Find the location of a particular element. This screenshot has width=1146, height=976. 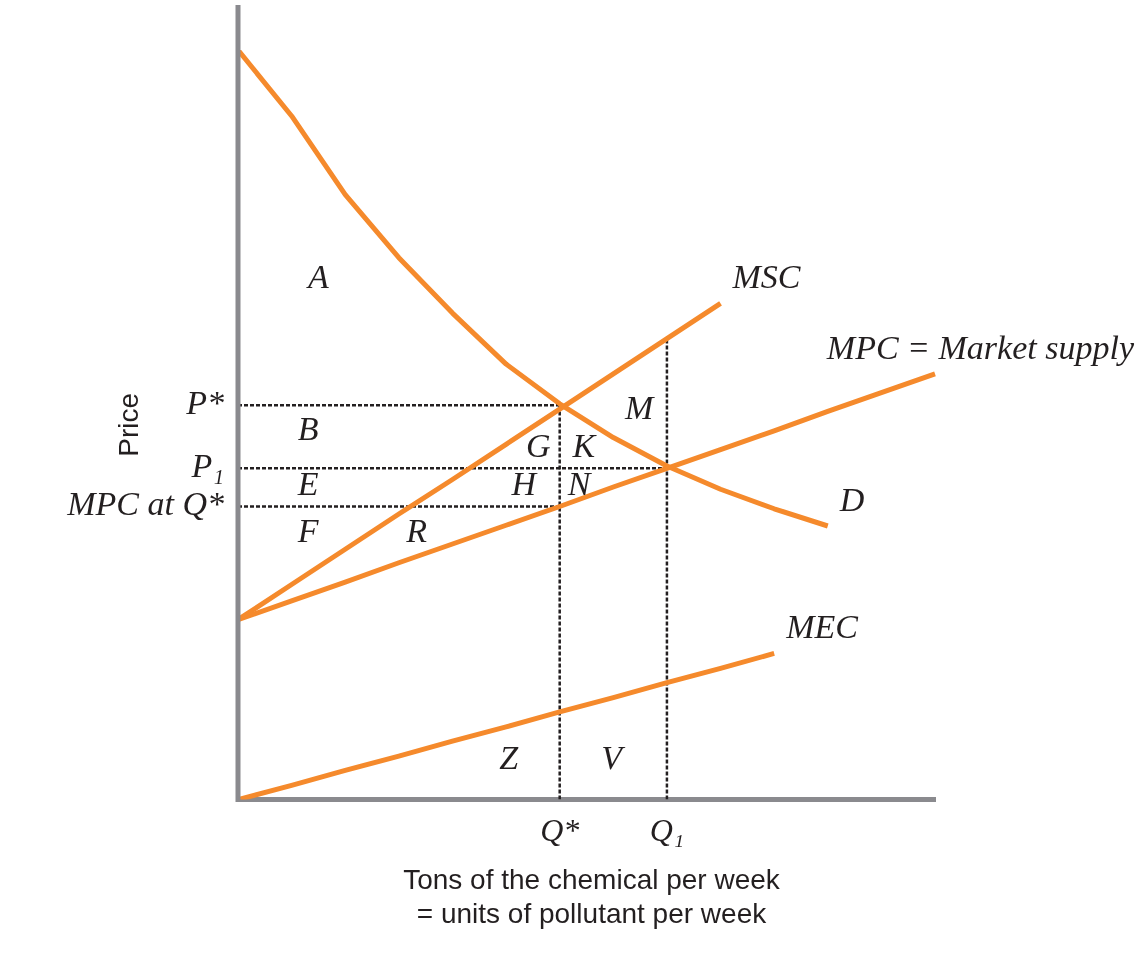

annotation: R is located at coordinates (416, 530).